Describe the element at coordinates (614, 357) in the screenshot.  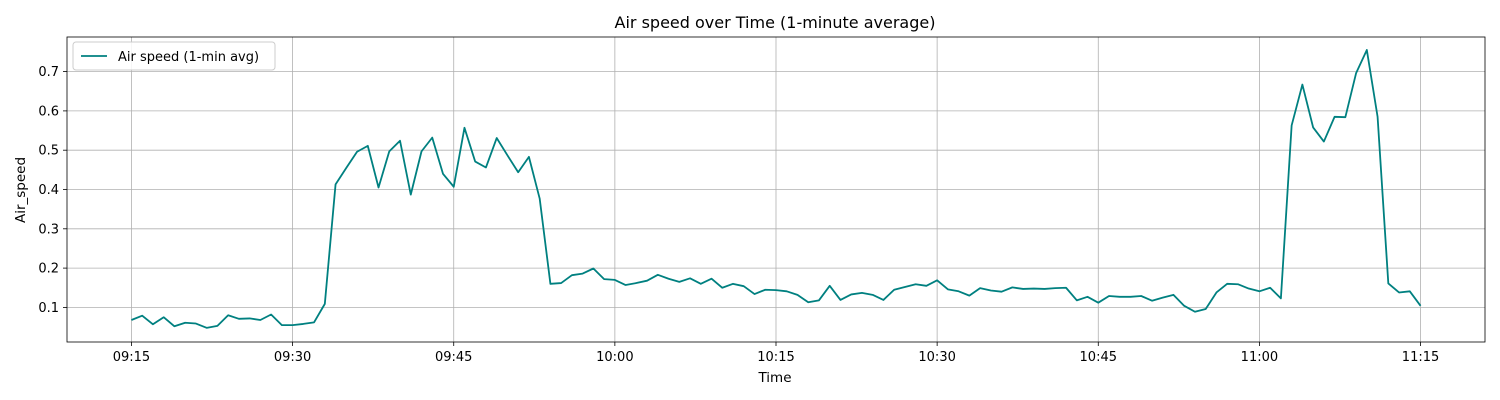
I see `x-tick-label: 10:00` at that location.